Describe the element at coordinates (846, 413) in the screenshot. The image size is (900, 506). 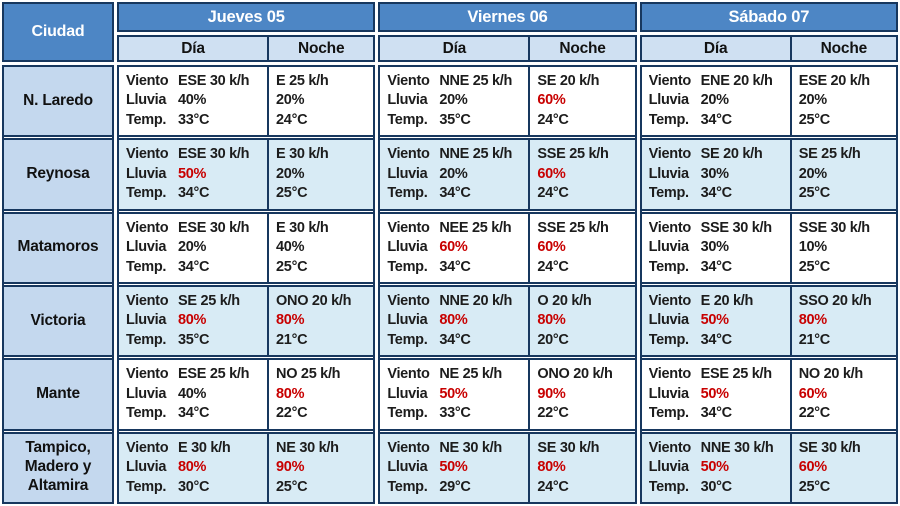
I see `temp-row: 22°C` at that location.